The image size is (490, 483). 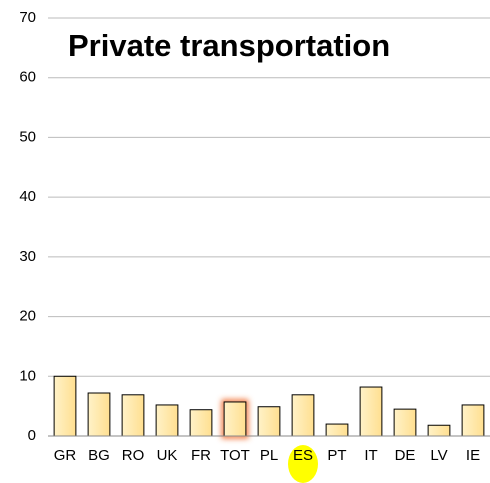 What do you see at coordinates (27, 375) in the screenshot?
I see `y-tick-label: 10` at bounding box center [27, 375].